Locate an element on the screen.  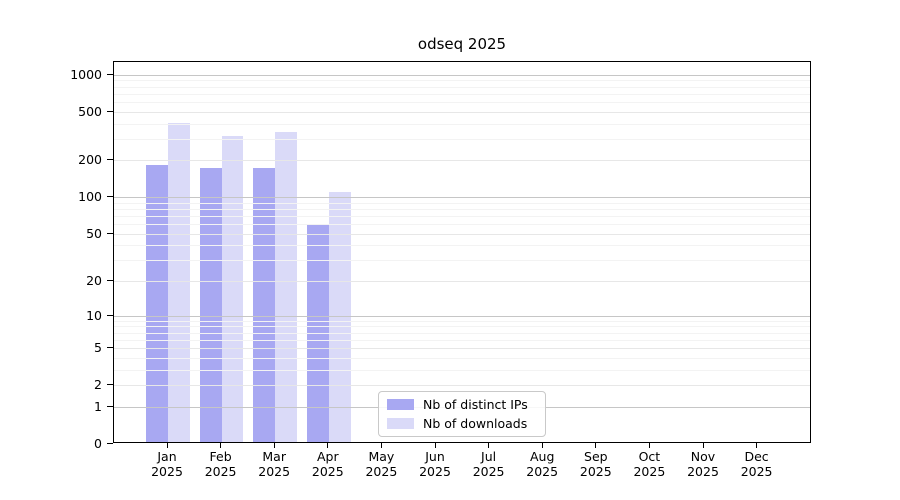
x-tick-month: Feb is located at coordinates (220, 456).